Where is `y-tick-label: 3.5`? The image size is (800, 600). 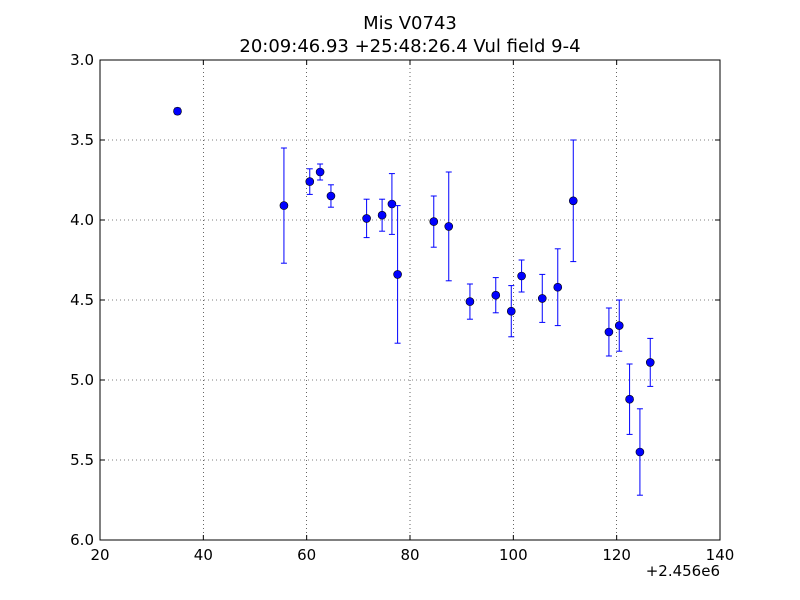
y-tick-label: 3.5 is located at coordinates (82, 140).